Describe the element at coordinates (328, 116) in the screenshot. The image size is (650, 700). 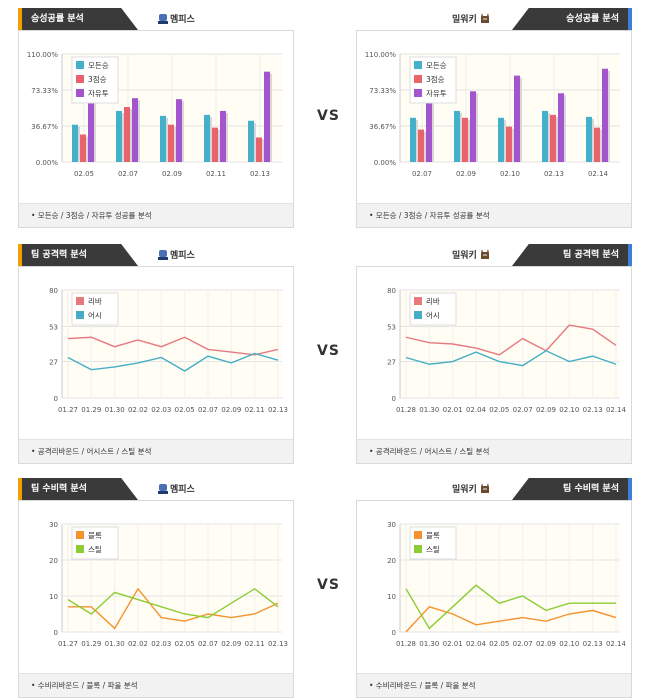
I see `vs-label: VS` at that location.